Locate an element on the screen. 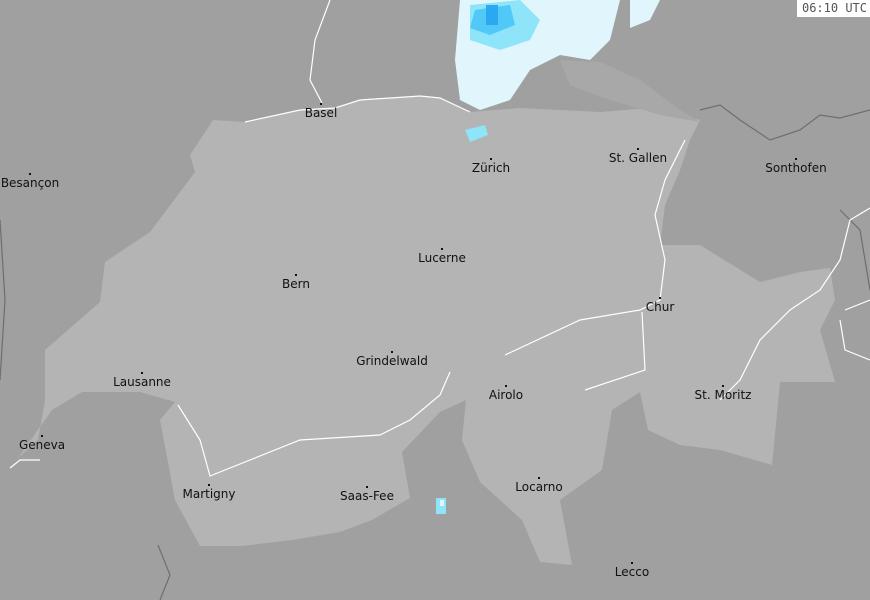 This screenshot has height=600, width=870. city-label: Sonthofen is located at coordinates (795, 168).